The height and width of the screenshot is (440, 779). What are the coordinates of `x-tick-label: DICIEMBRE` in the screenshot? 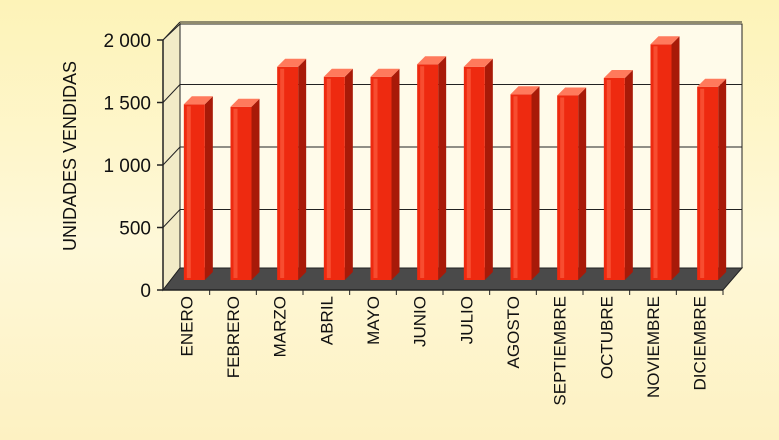 It's located at (700, 343).